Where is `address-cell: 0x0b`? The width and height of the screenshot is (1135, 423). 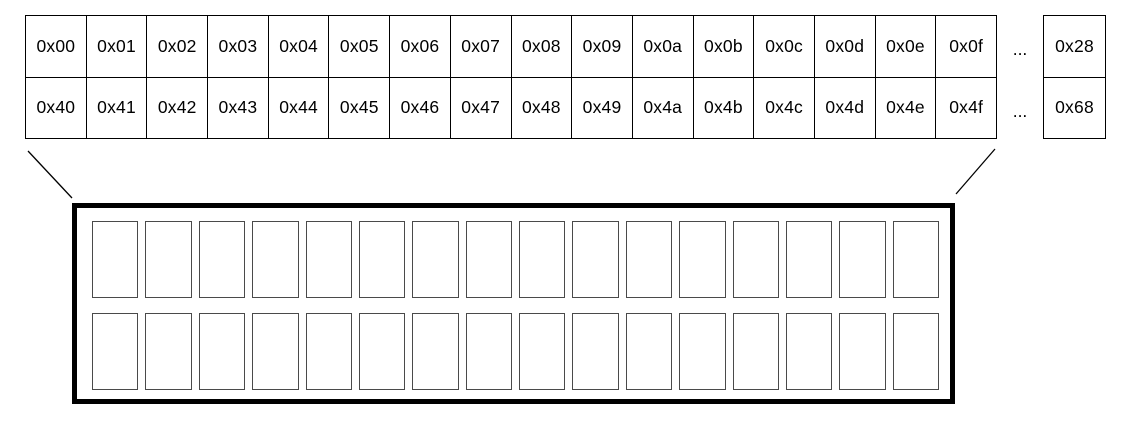
address-cell: 0x0b is located at coordinates (723, 46).